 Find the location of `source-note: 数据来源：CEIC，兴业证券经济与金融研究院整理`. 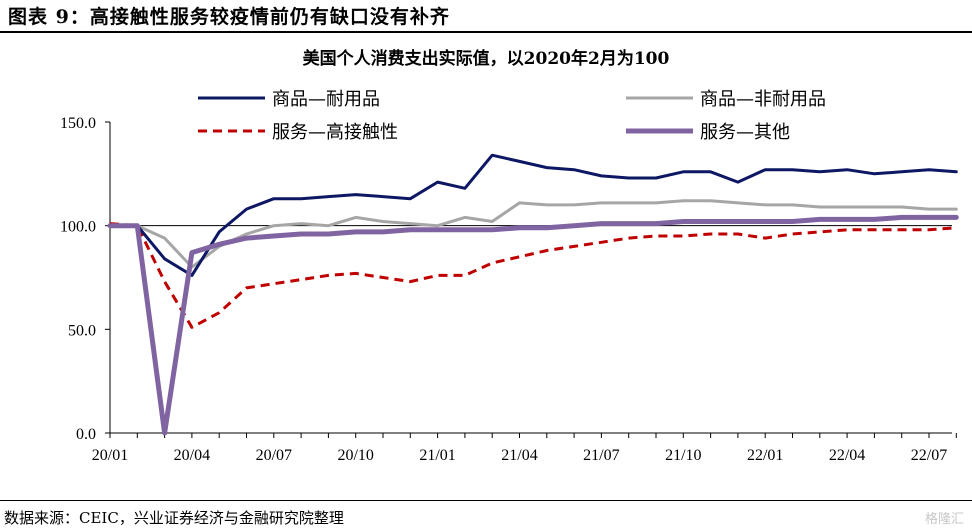

source-note: 数据来源：CEIC，兴业证券经济与金融研究院整理 is located at coordinates (174, 518).